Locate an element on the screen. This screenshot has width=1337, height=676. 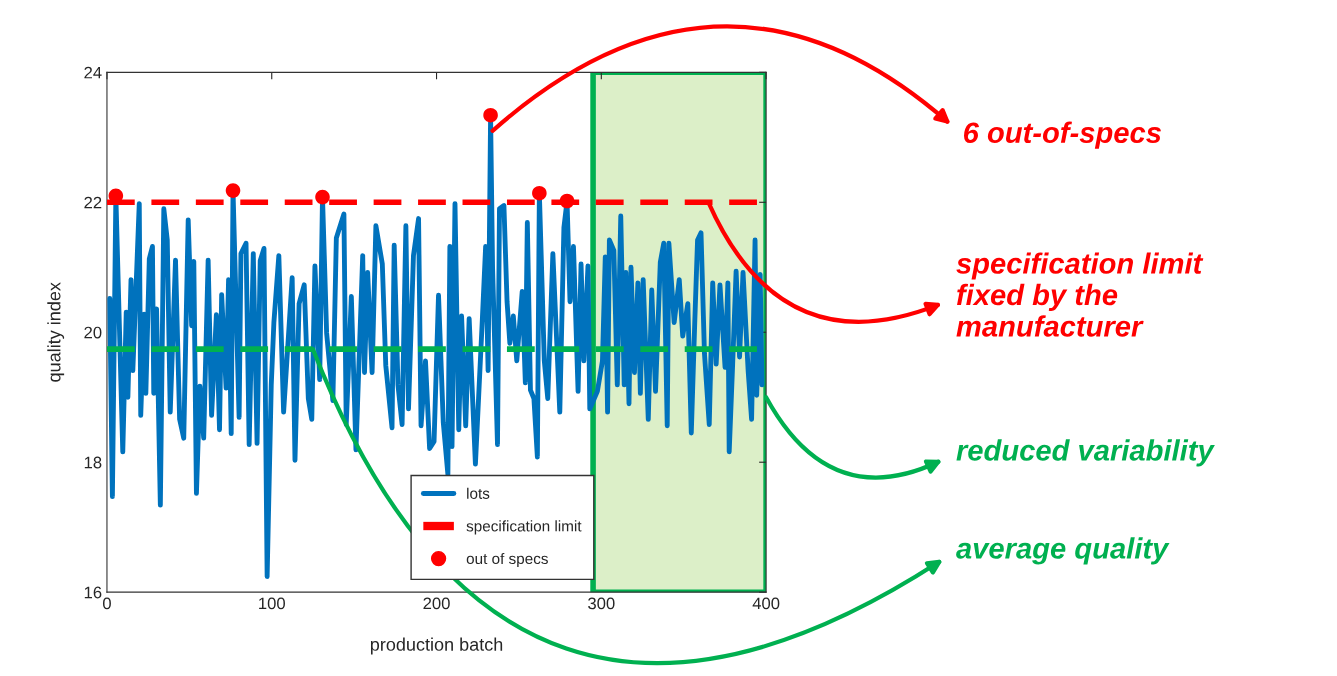
y-tick-label: 16 is located at coordinates (93, 592).